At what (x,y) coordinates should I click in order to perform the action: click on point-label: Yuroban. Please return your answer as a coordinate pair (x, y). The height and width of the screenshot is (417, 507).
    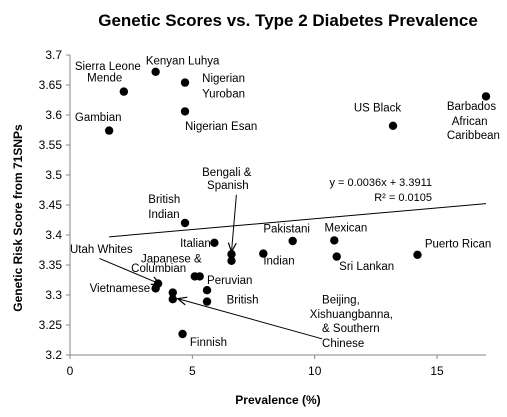
    Looking at the image, I should click on (223, 95).